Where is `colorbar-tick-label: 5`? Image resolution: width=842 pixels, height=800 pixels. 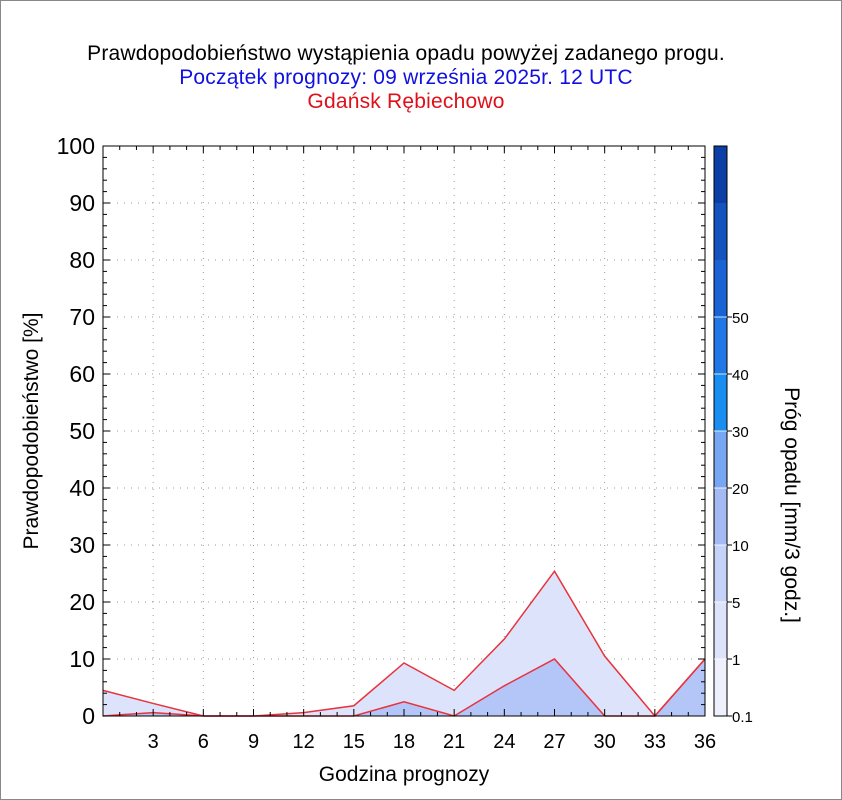 colorbar-tick-label: 5 is located at coordinates (736, 603).